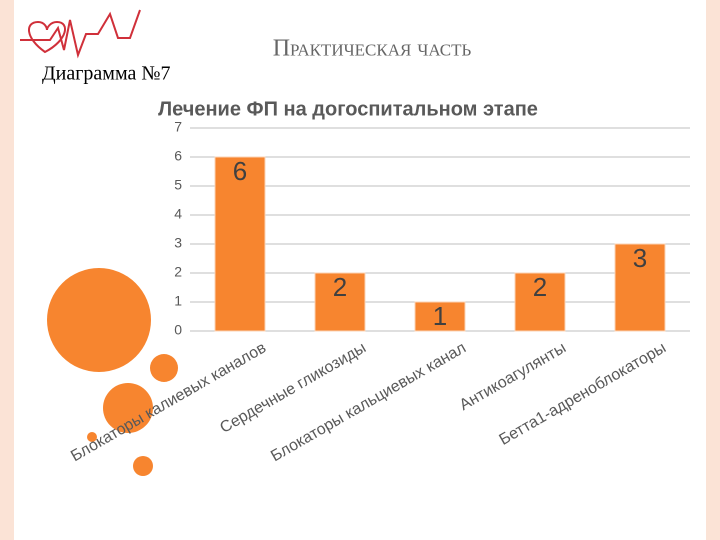  Describe the element at coordinates (178, 330) in the screenshot. I see `y-tick-label: 0` at that location.